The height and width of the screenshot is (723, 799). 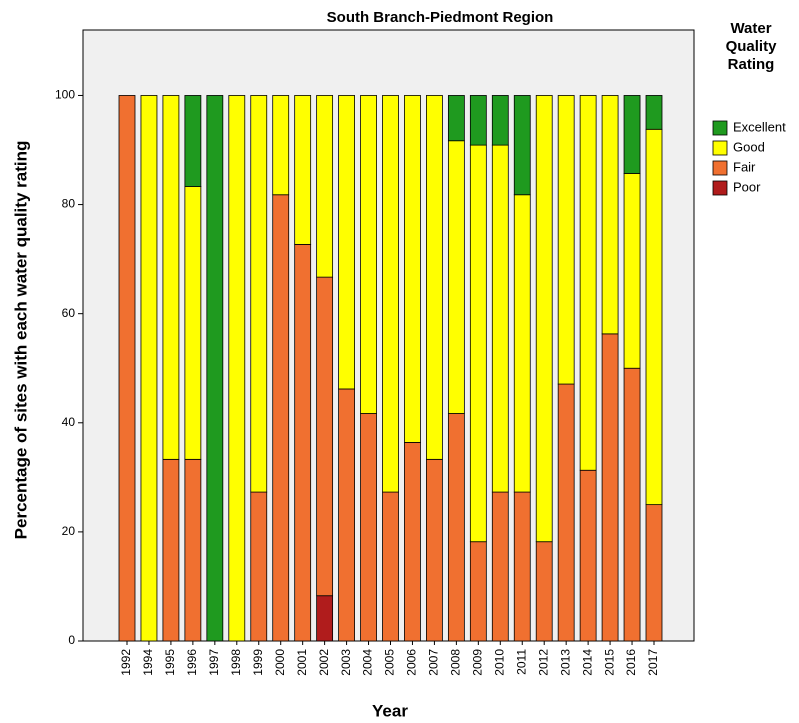 I want to click on legend-label: Good, so click(x=749, y=146).